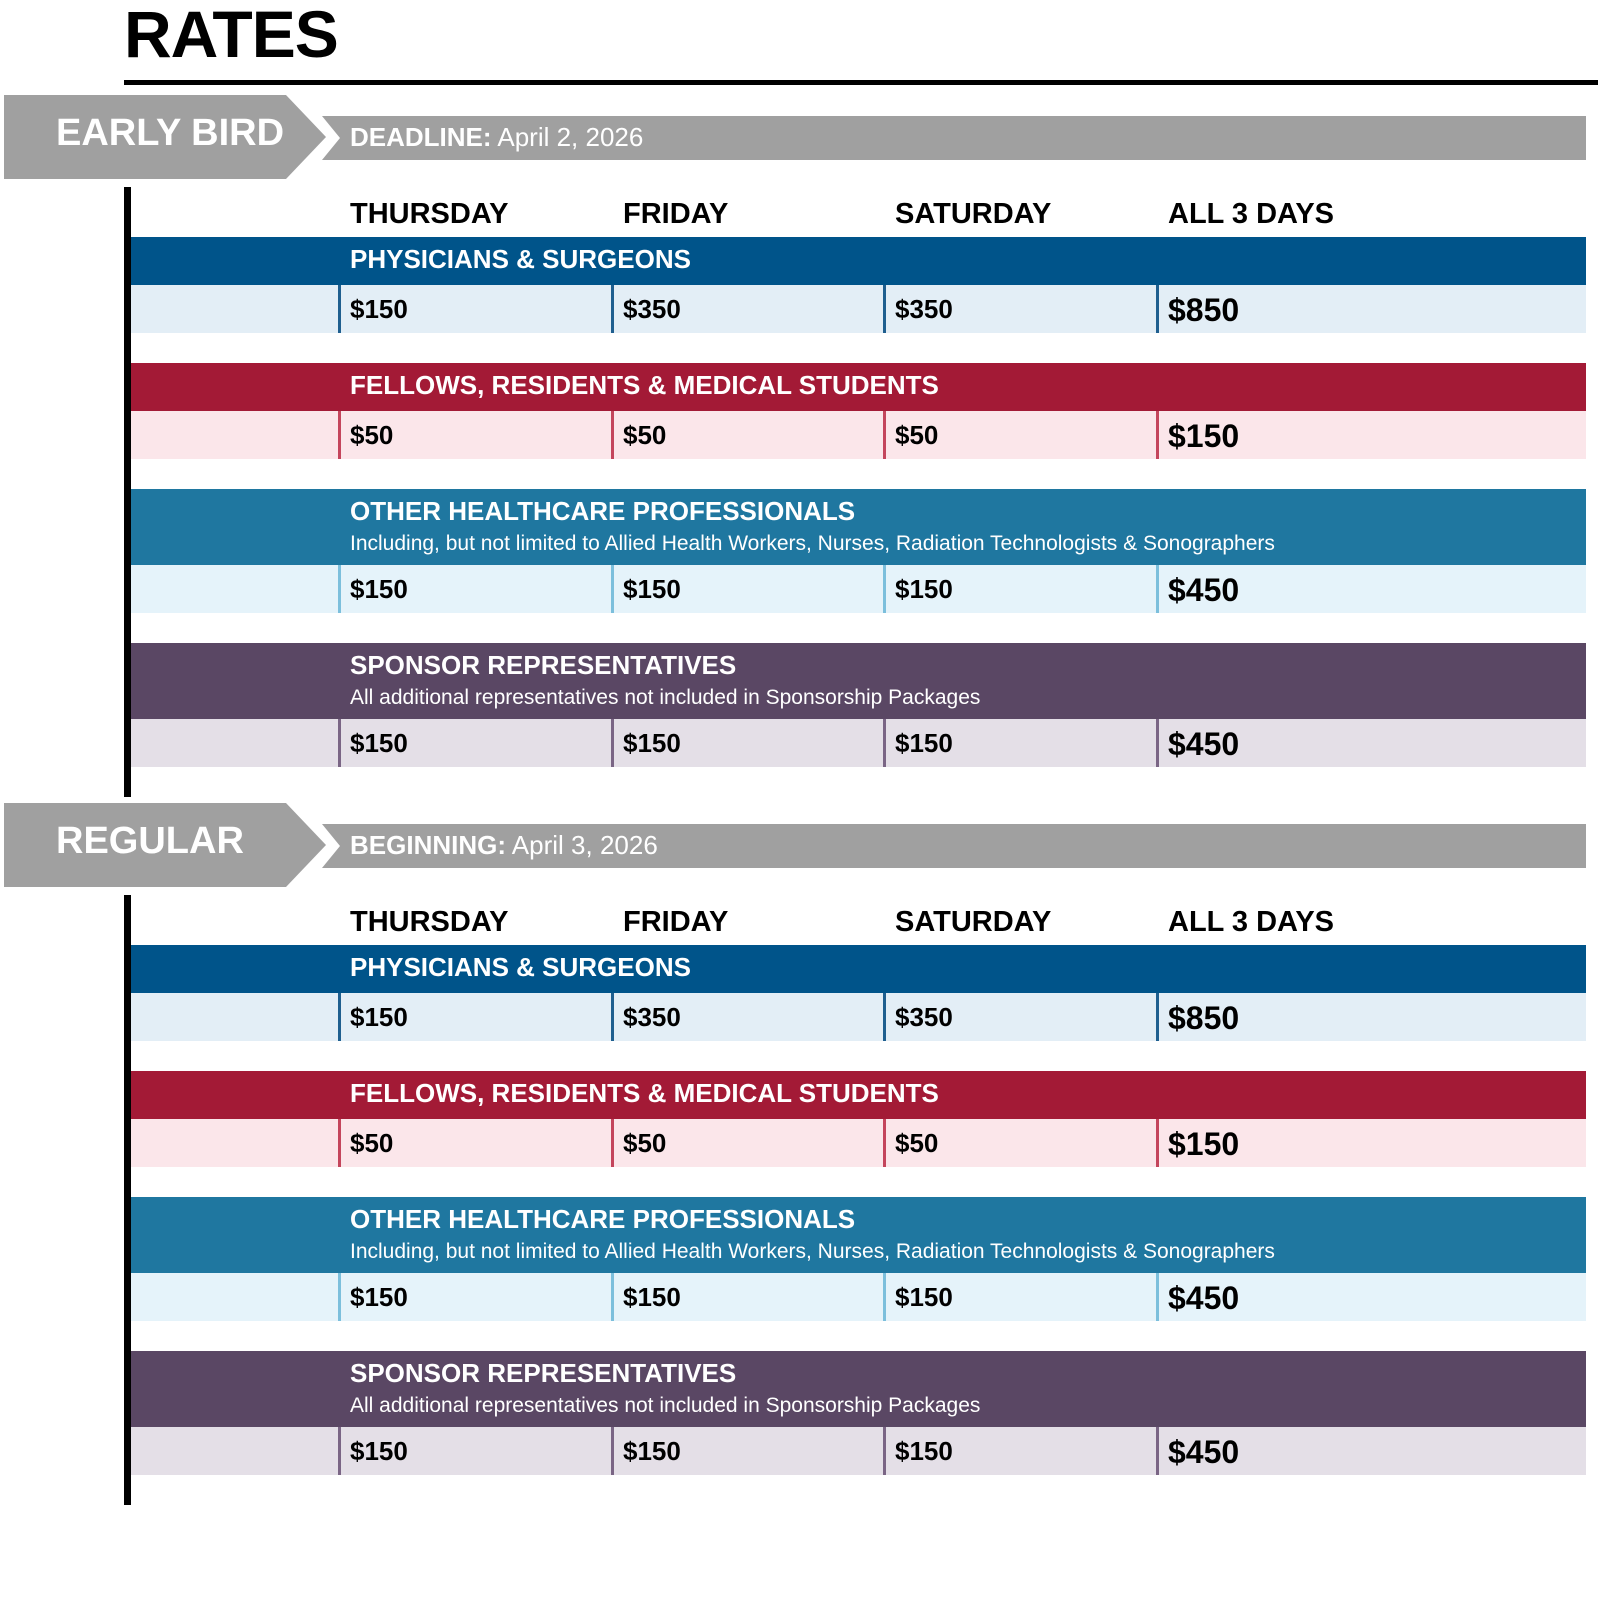  What do you see at coordinates (676, 922) in the screenshot?
I see `column-header: FRIDAY` at bounding box center [676, 922].